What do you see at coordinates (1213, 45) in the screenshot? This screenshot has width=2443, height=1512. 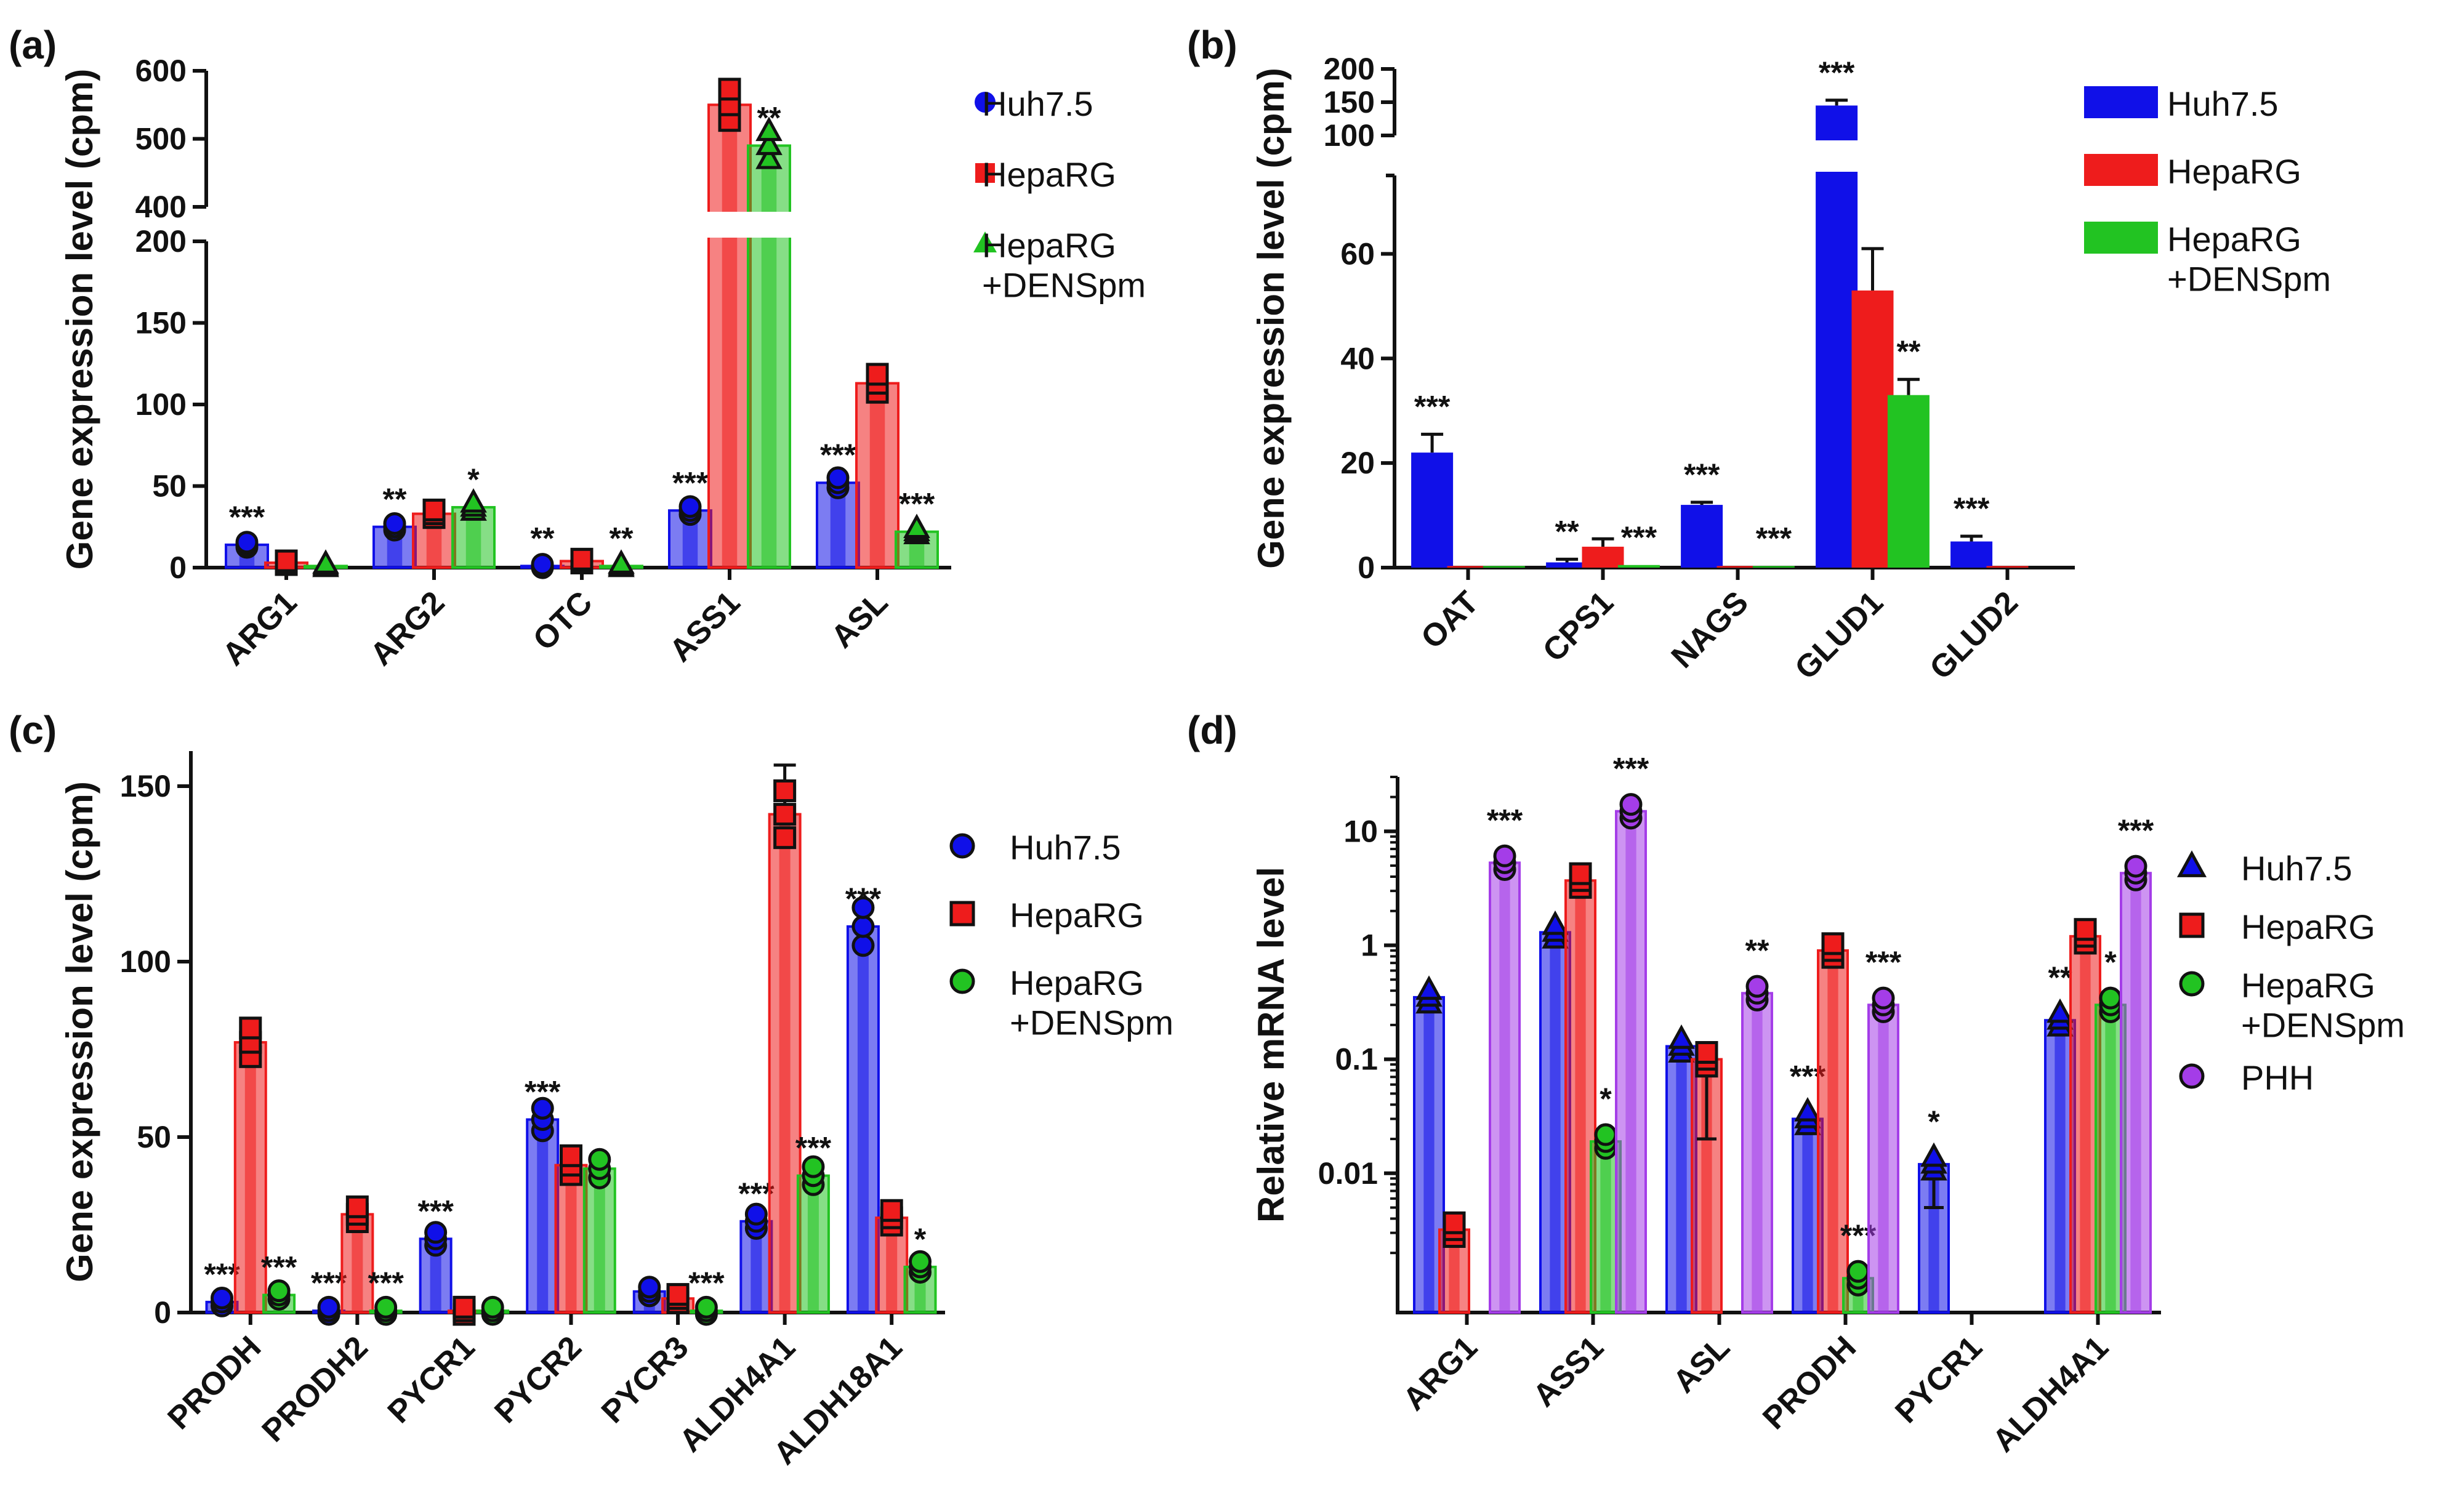 I see `panel-label: (b)` at bounding box center [1213, 45].